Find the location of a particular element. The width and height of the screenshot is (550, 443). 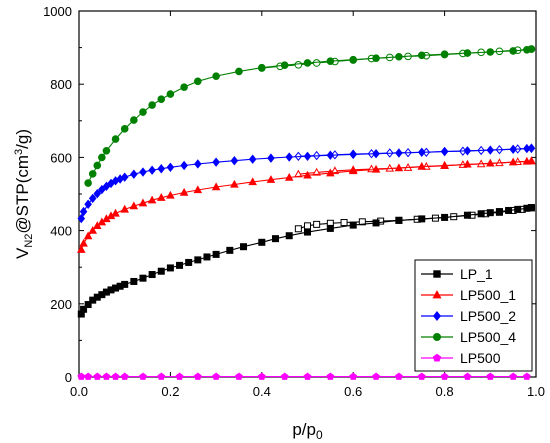

y-axis-title: VN2@STP(cm3/g) is located at coordinates (24, 194).